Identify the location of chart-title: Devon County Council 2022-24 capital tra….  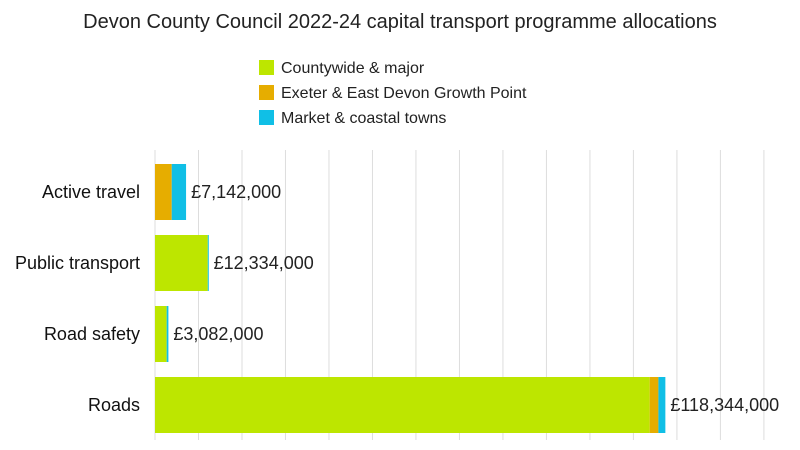
(400, 22).